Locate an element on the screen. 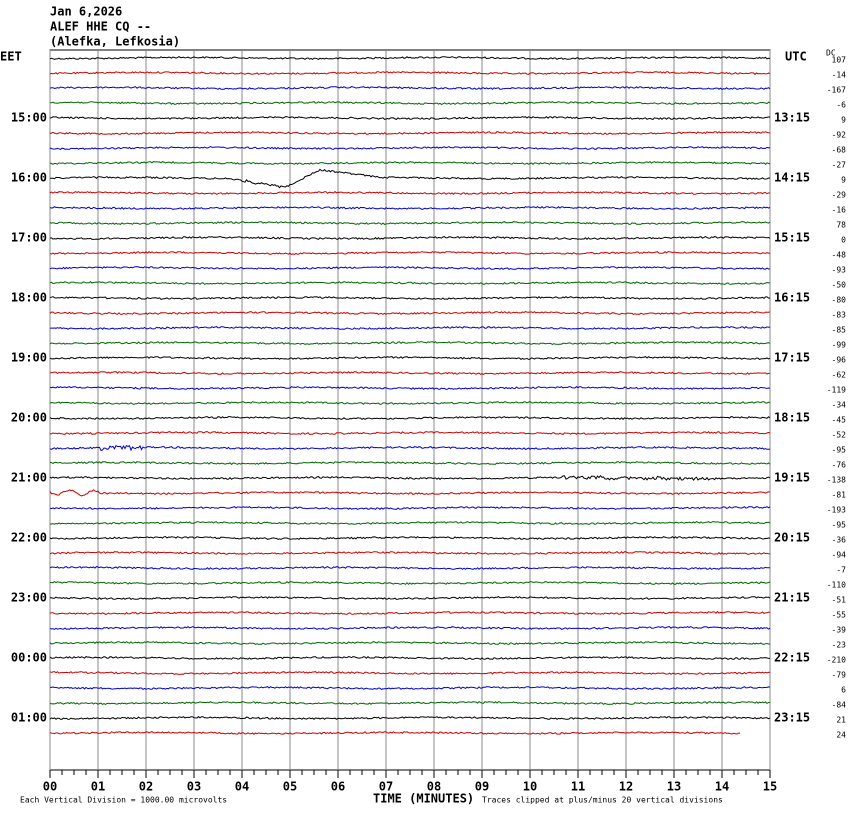  dc-offset: 21 is located at coordinates (841, 720).